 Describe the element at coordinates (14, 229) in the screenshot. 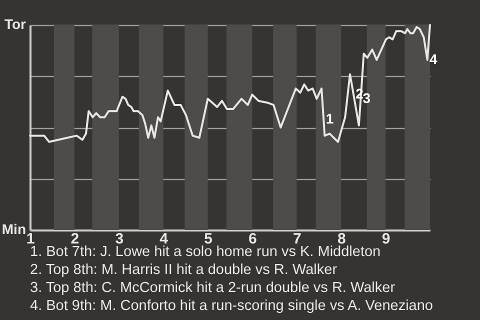

I see `text: Min` at that location.